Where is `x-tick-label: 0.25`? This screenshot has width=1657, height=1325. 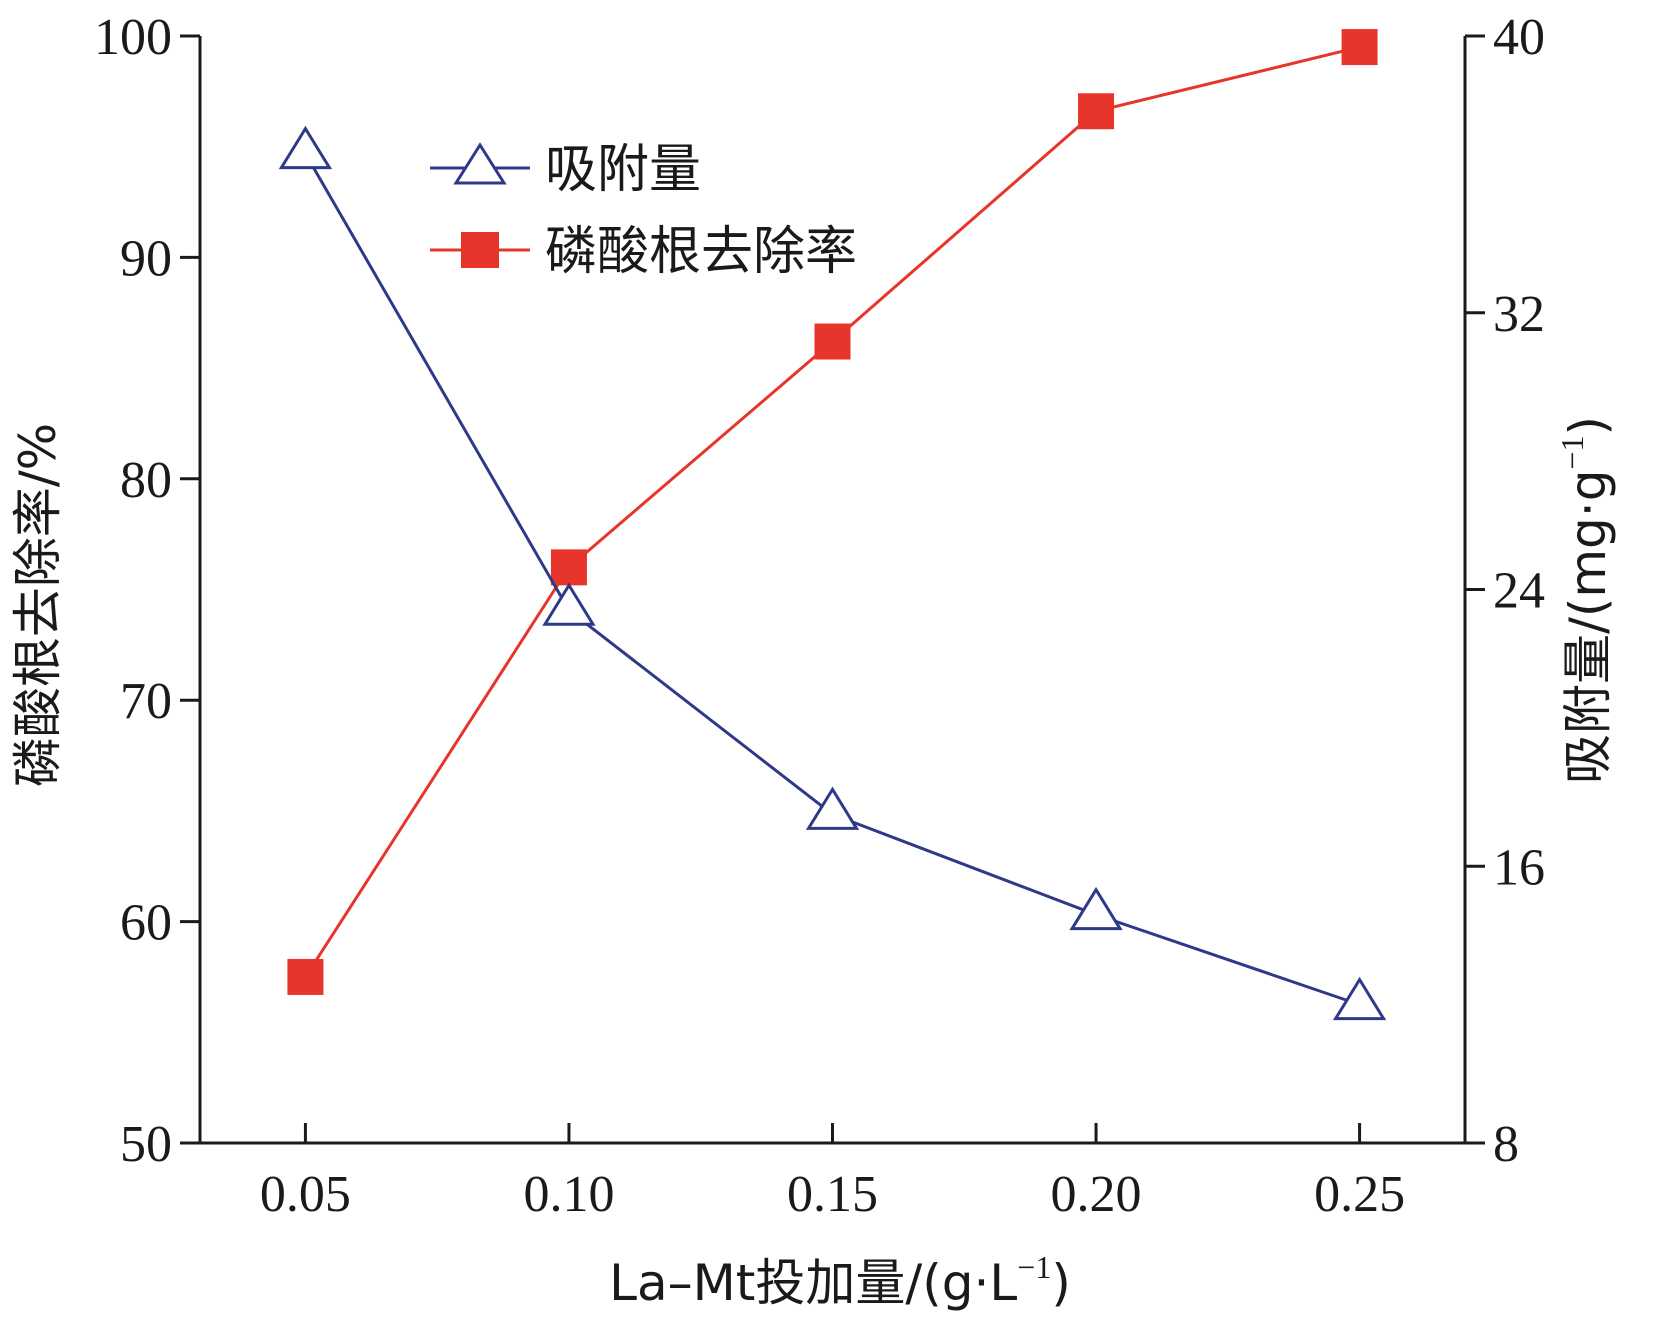
x-tick-label: 0.25 is located at coordinates (1359, 1194).